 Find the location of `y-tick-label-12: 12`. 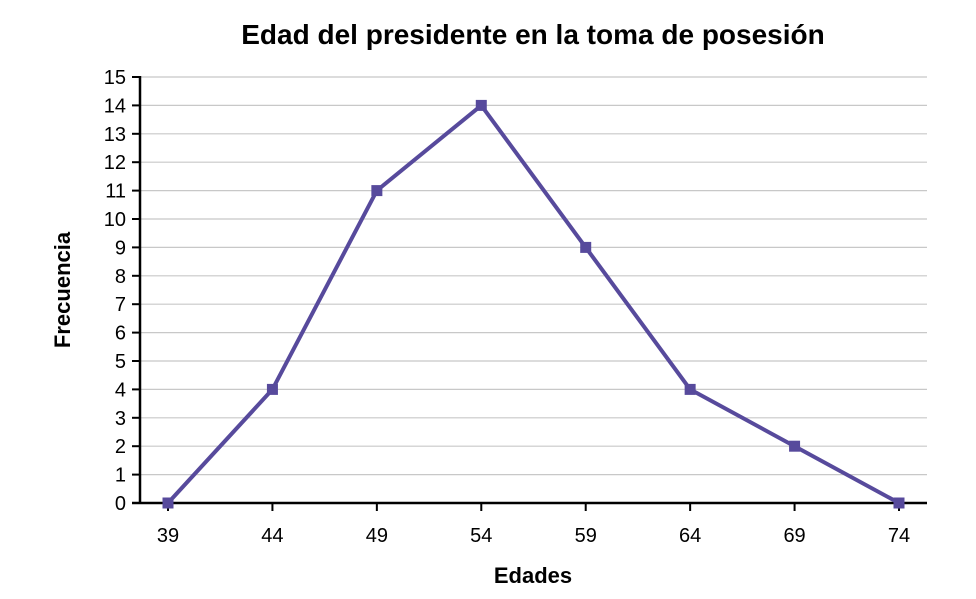

y-tick-label-12: 12 is located at coordinates (115, 163).